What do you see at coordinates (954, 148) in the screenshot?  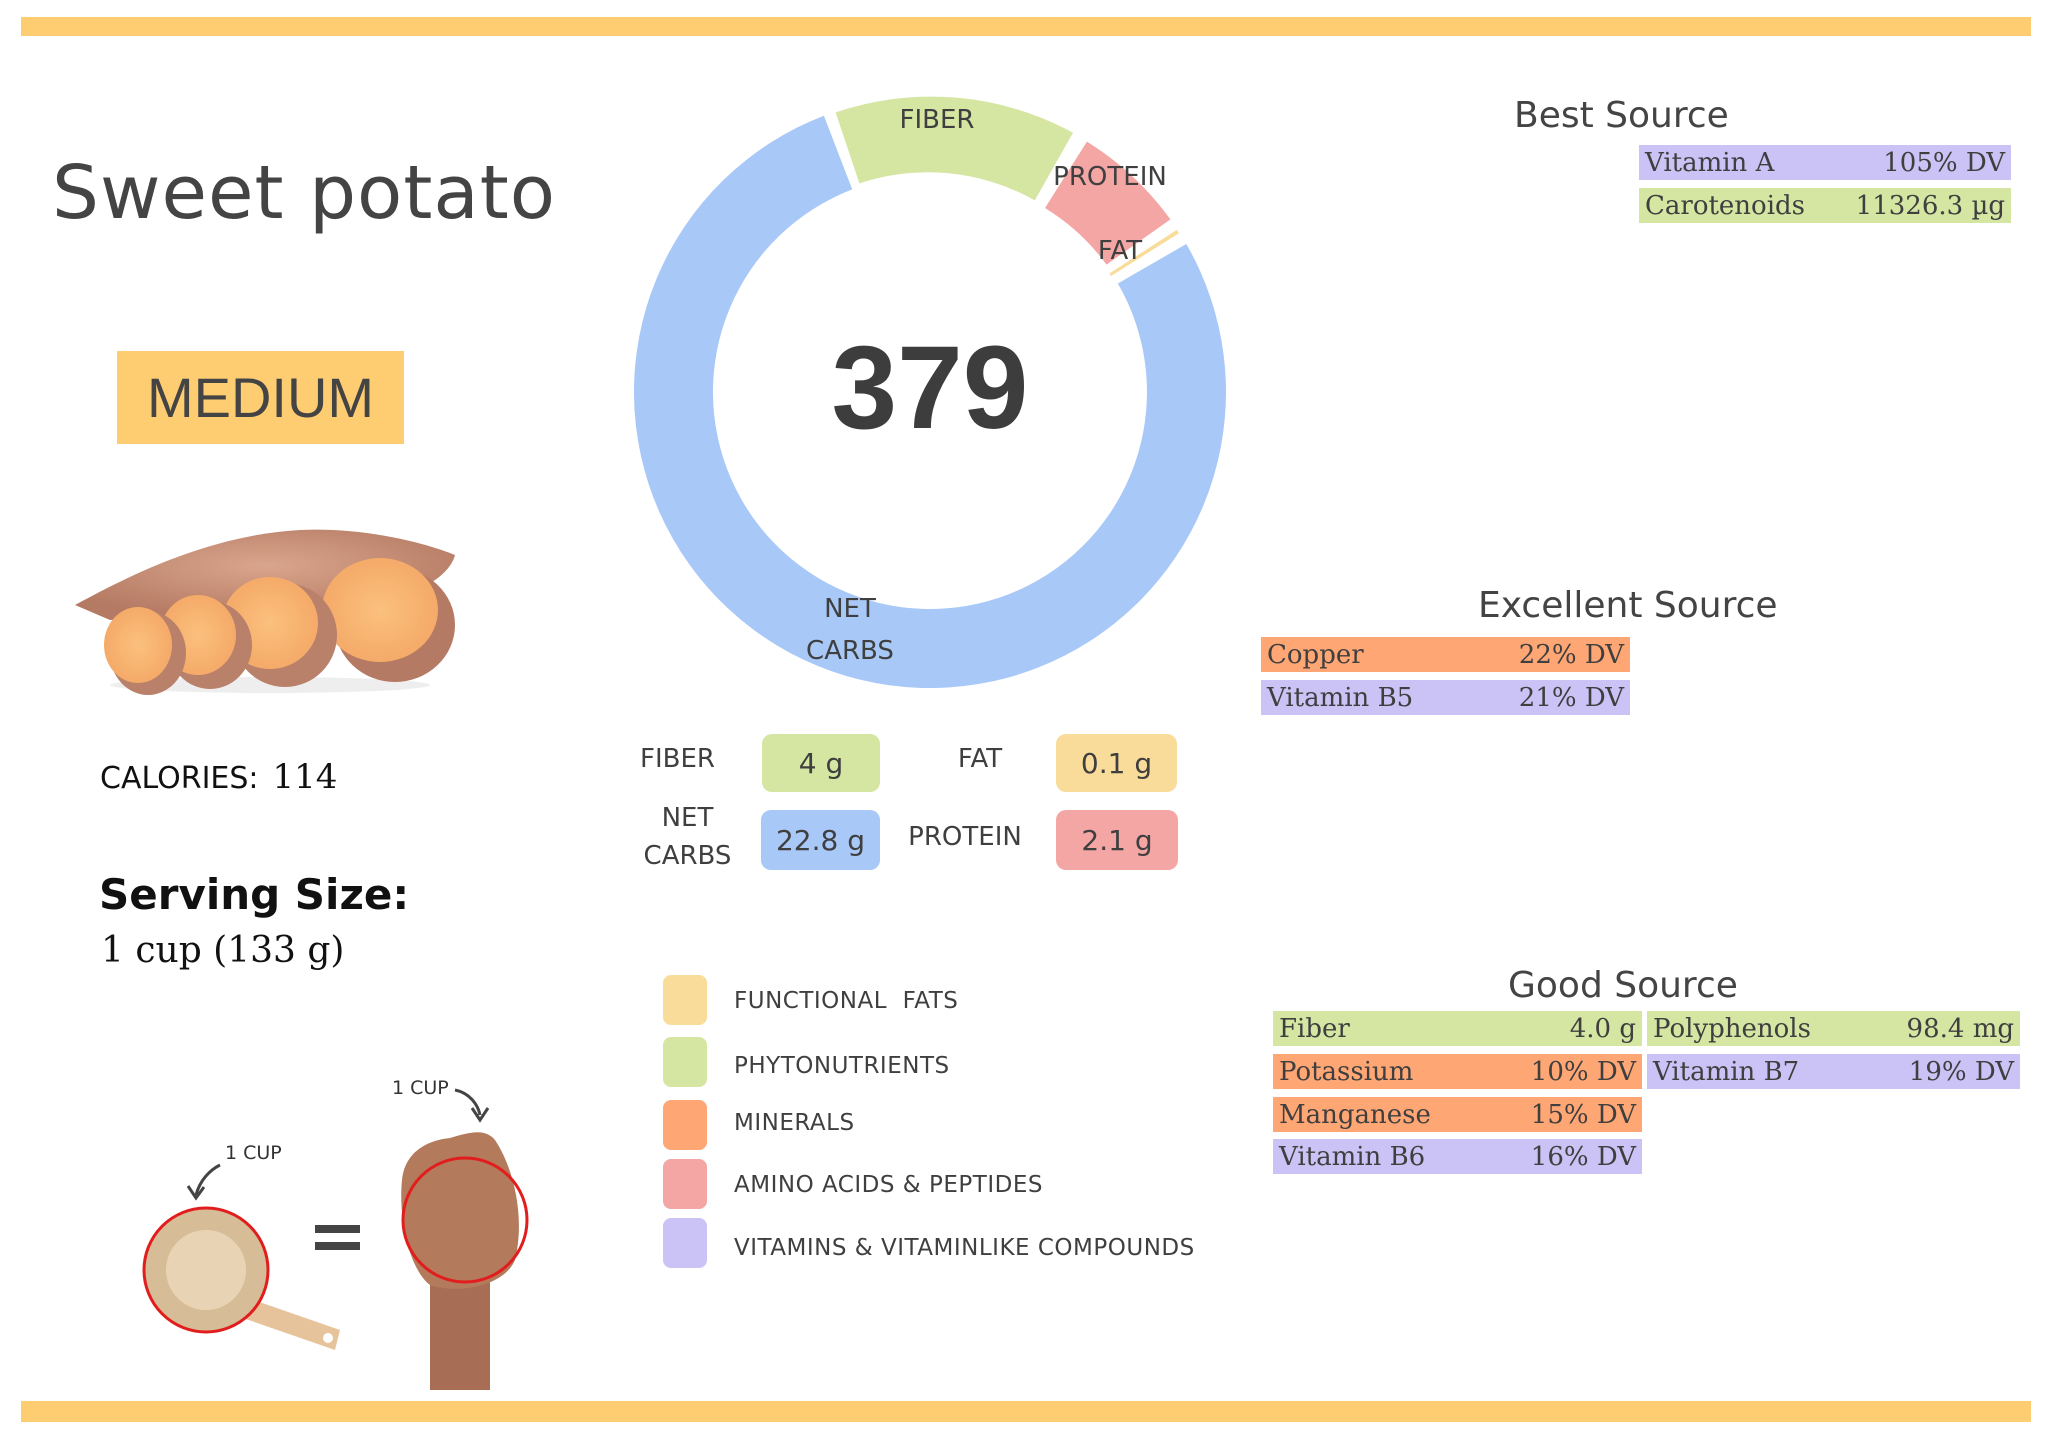 I see `segment-fiber` at bounding box center [954, 148].